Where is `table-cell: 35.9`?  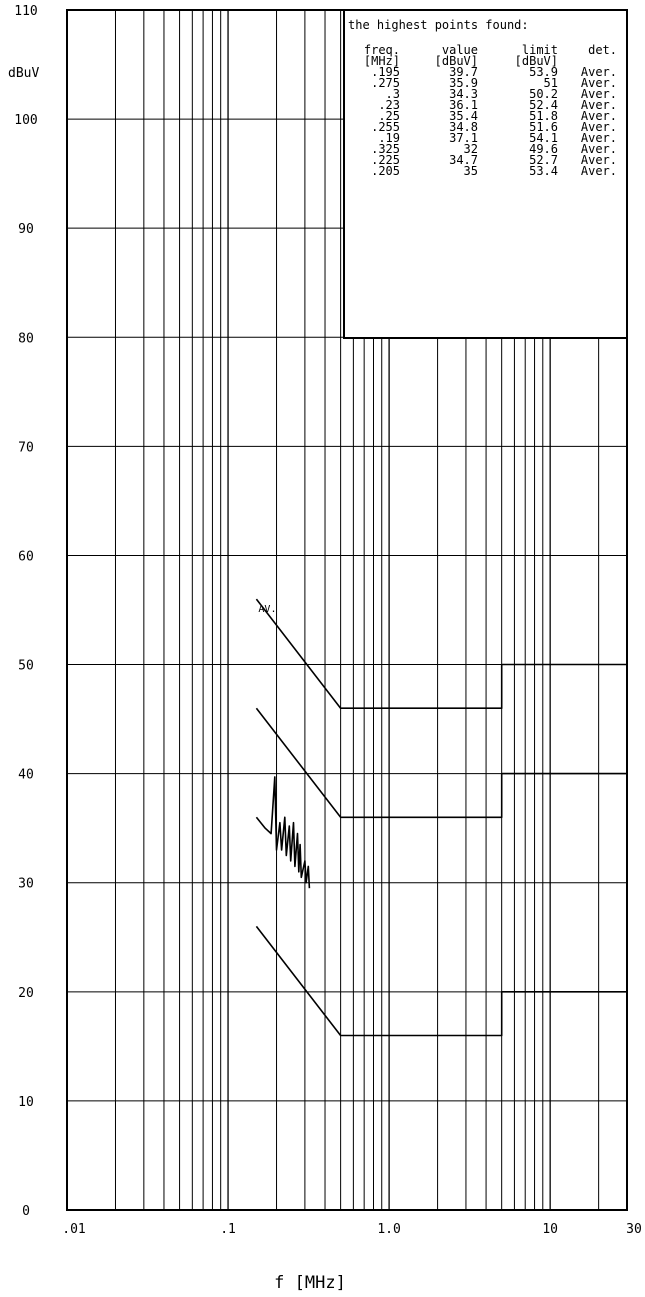 table-cell: 35.9 is located at coordinates (463, 83).